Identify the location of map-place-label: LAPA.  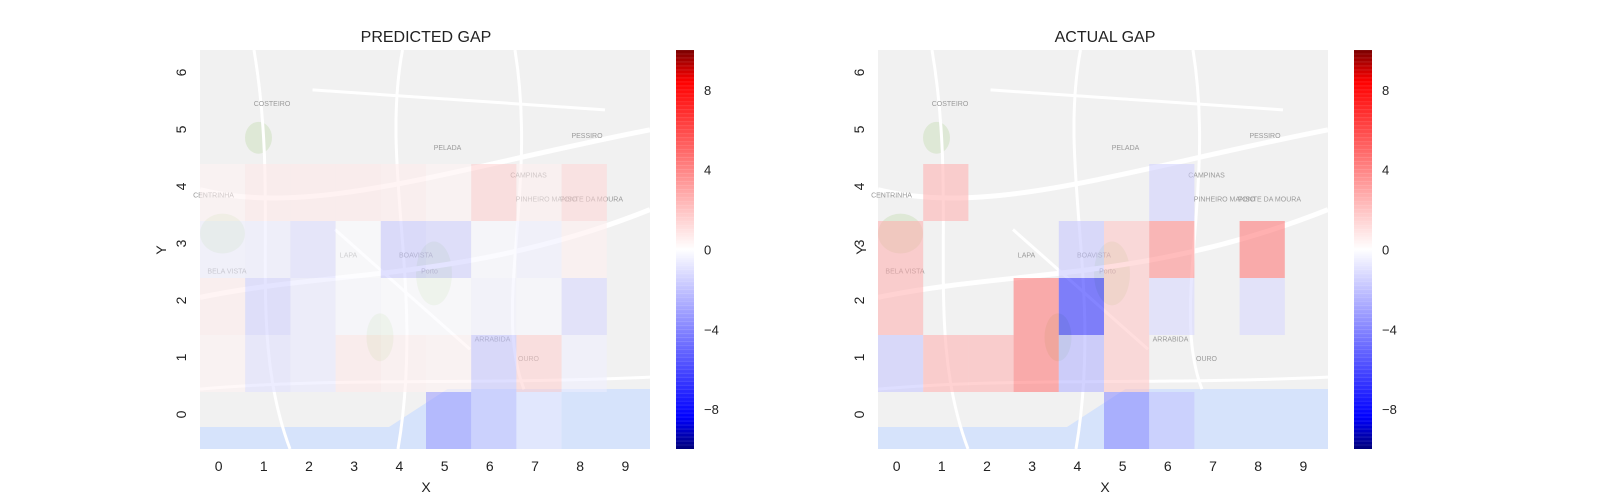
(1027, 255).